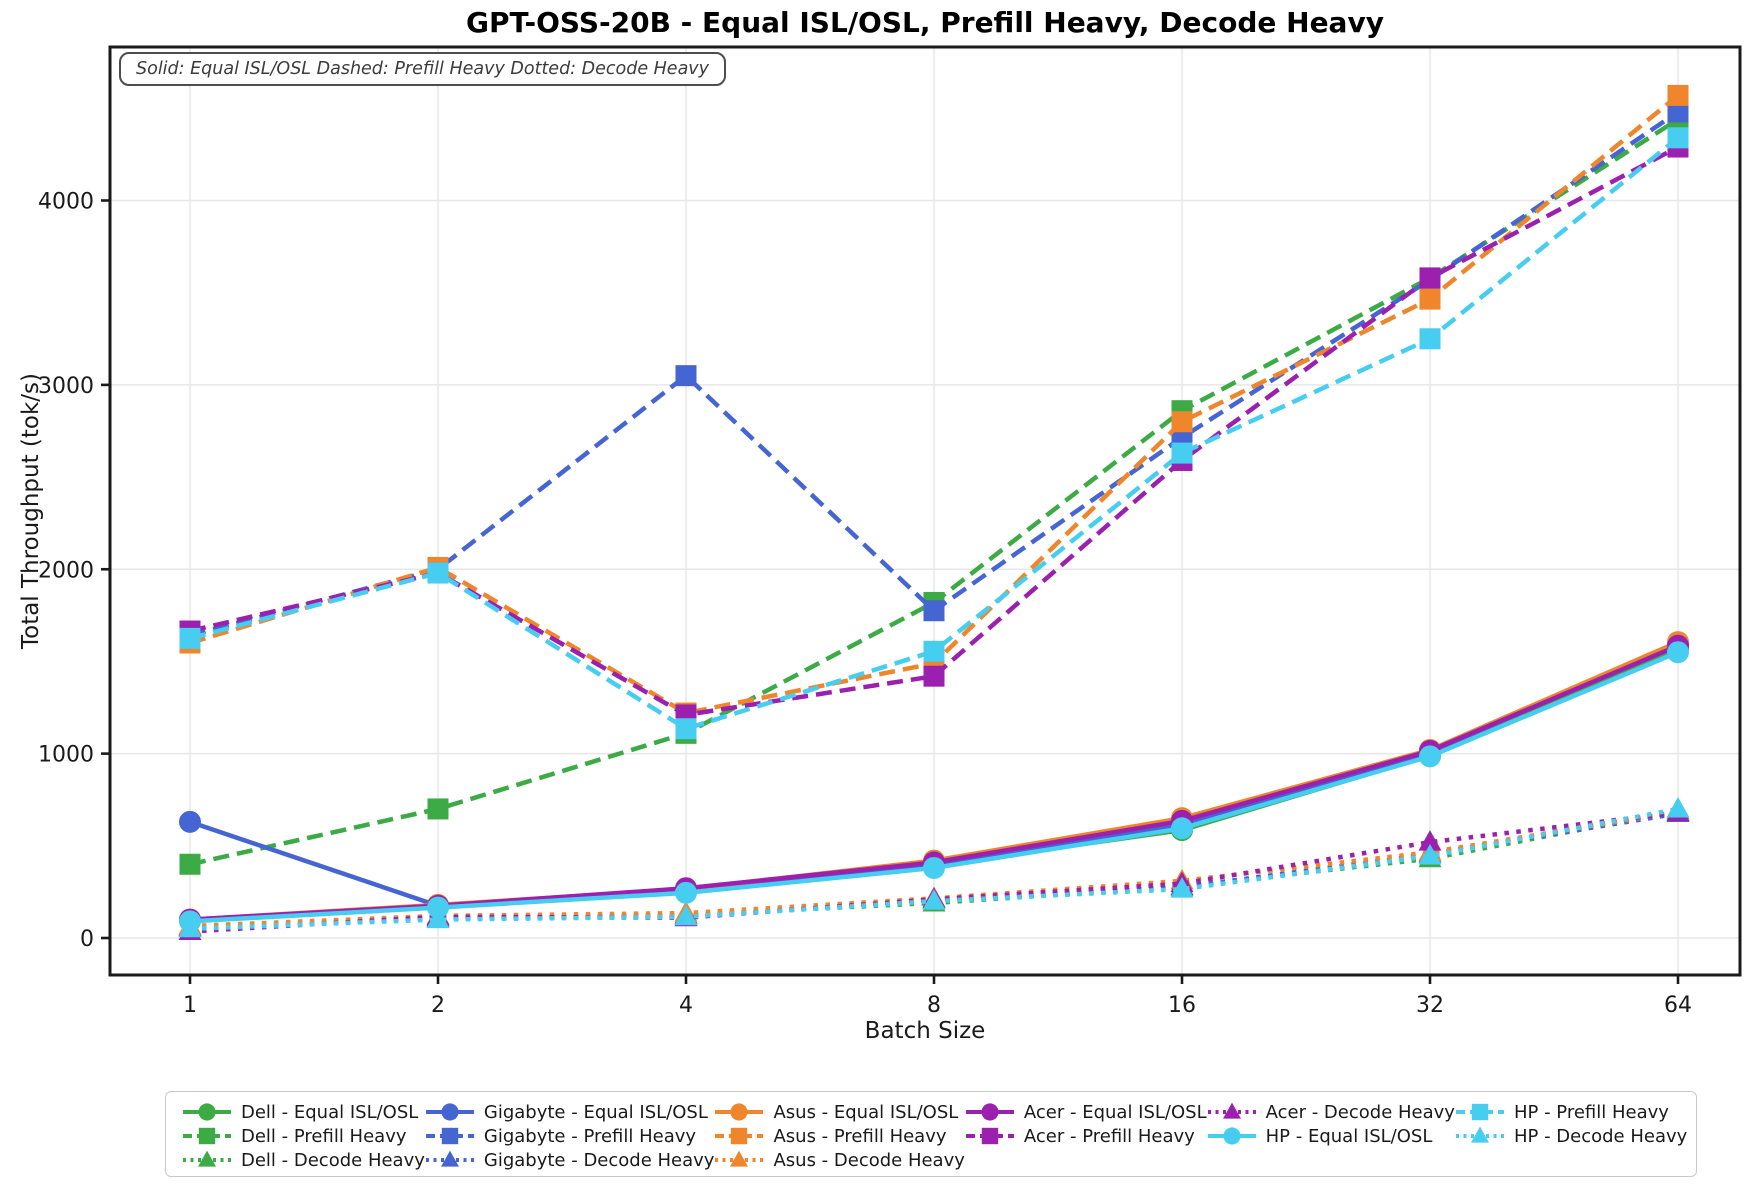 The width and height of the screenshot is (1757, 1191). Describe the element at coordinates (1591, 1112) in the screenshot. I see `legend-item-label: HP - Prefill Heavy` at that location.